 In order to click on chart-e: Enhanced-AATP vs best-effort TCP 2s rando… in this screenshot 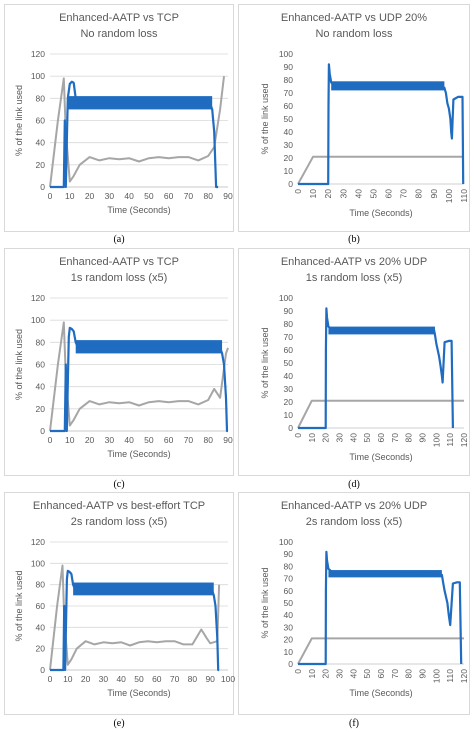, I will do `click(119, 603)`.